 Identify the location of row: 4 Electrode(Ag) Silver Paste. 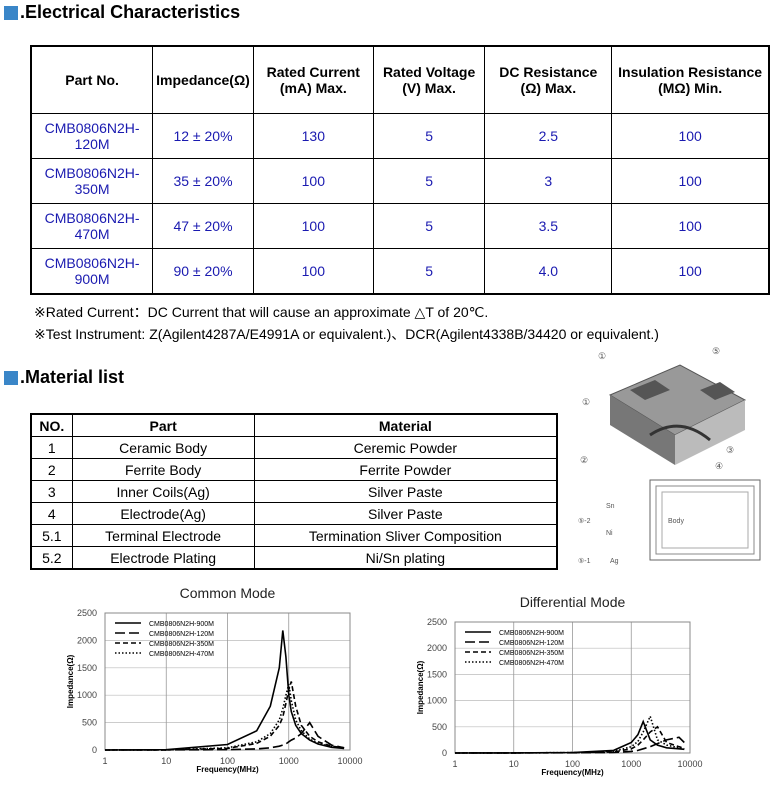
(294, 513).